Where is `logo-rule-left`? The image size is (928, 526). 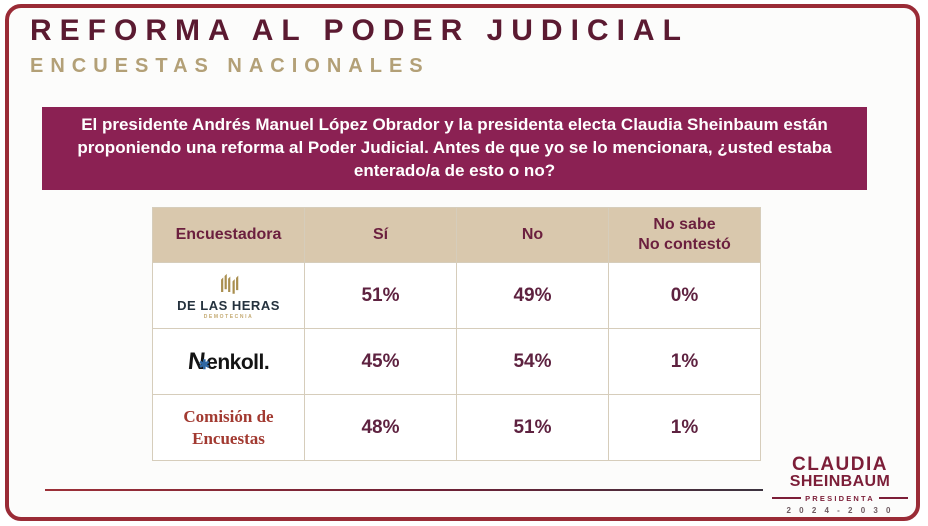
logo-rule-left is located at coordinates (787, 498).